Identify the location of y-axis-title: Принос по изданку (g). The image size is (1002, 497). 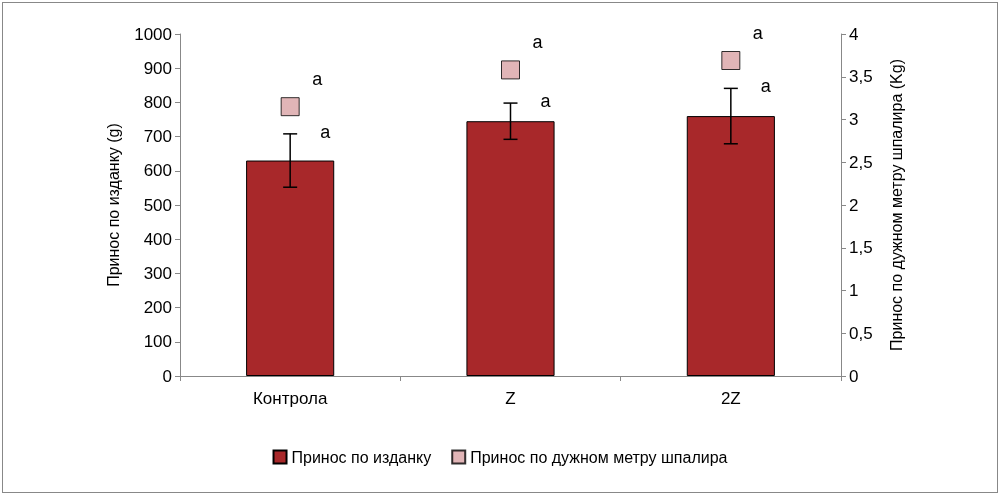
(113, 205).